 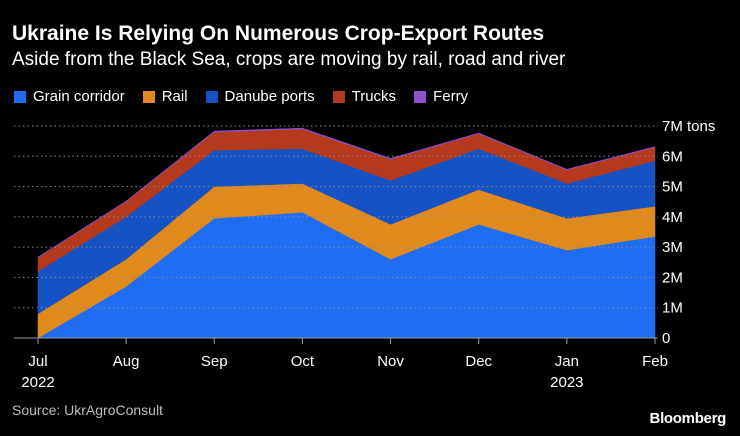 What do you see at coordinates (672, 247) in the screenshot?
I see `y-tick-label: 3M` at bounding box center [672, 247].